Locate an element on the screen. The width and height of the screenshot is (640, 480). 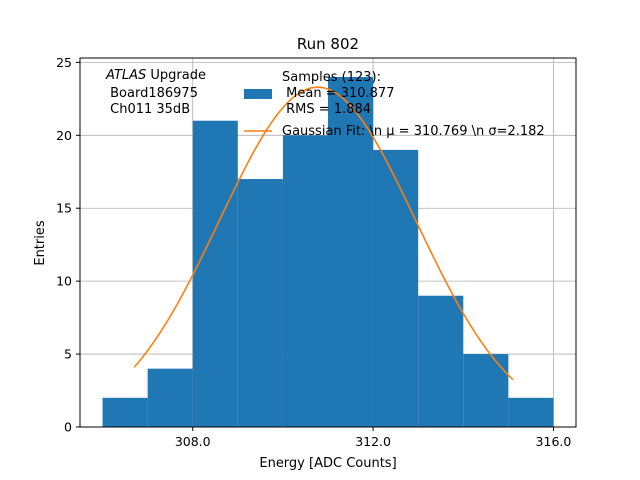
y-axis-ticks: 0 5 10 15 20 25 is located at coordinates (68, 245).